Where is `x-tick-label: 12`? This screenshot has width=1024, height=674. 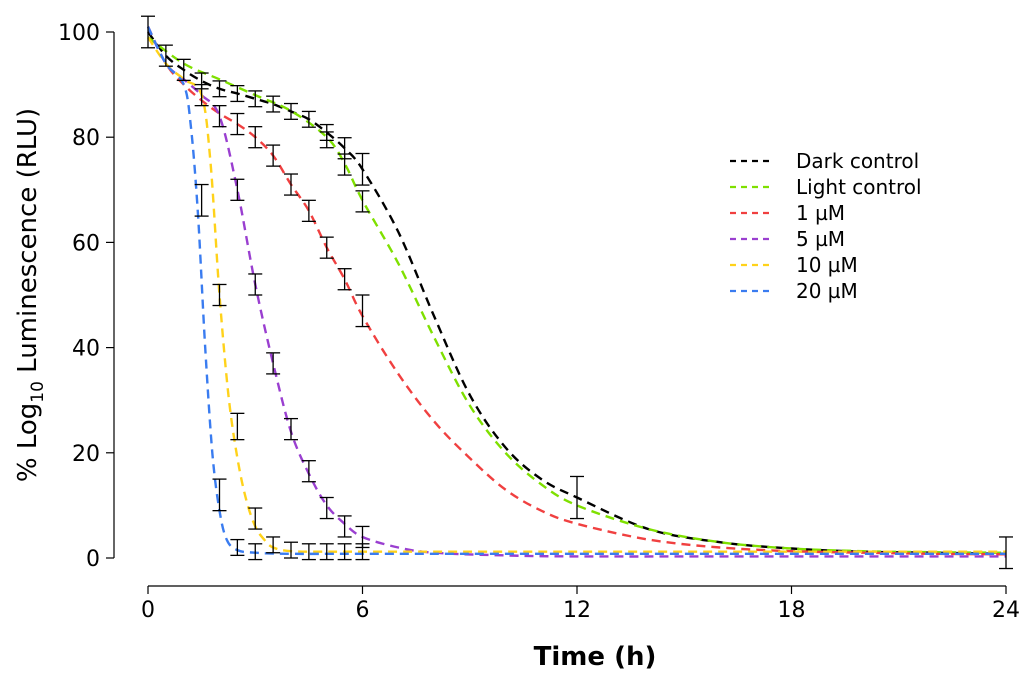 x-tick-label: 12 is located at coordinates (577, 610).